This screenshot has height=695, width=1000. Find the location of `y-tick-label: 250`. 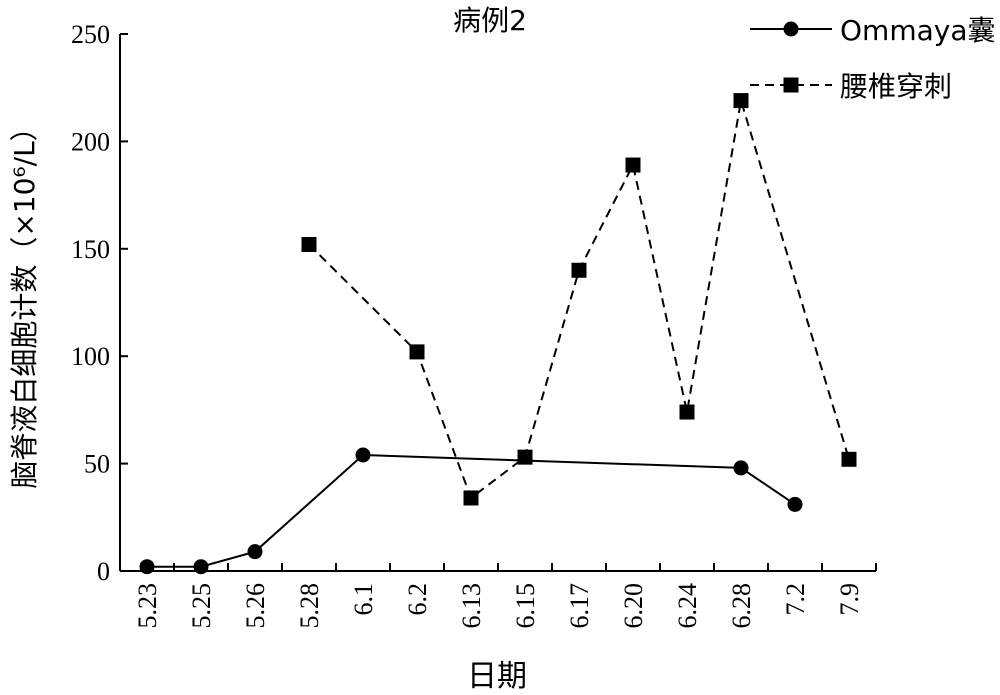

y-tick-label: 250 is located at coordinates (90, 34).